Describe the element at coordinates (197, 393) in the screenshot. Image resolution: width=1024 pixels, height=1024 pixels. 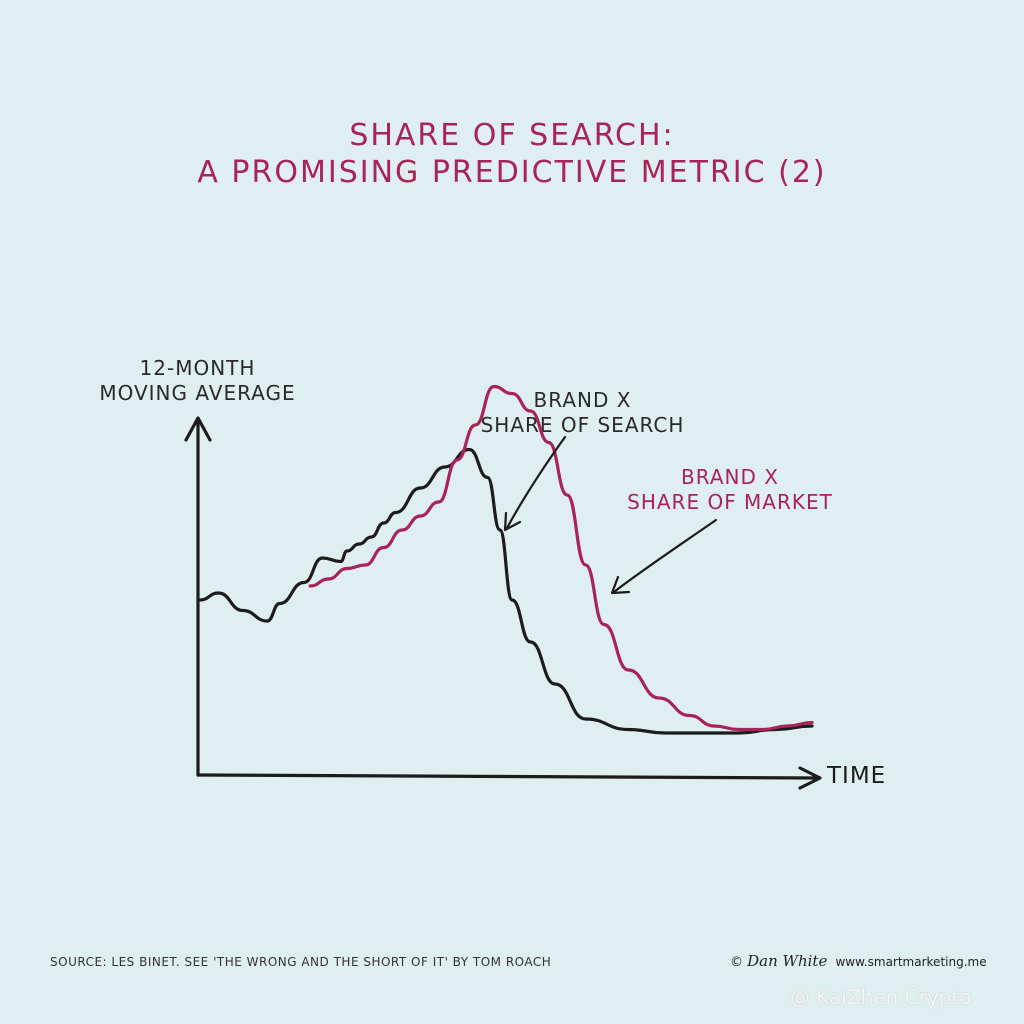
I see `y-axis-label-line-2: MOVING AVERAGE` at that location.